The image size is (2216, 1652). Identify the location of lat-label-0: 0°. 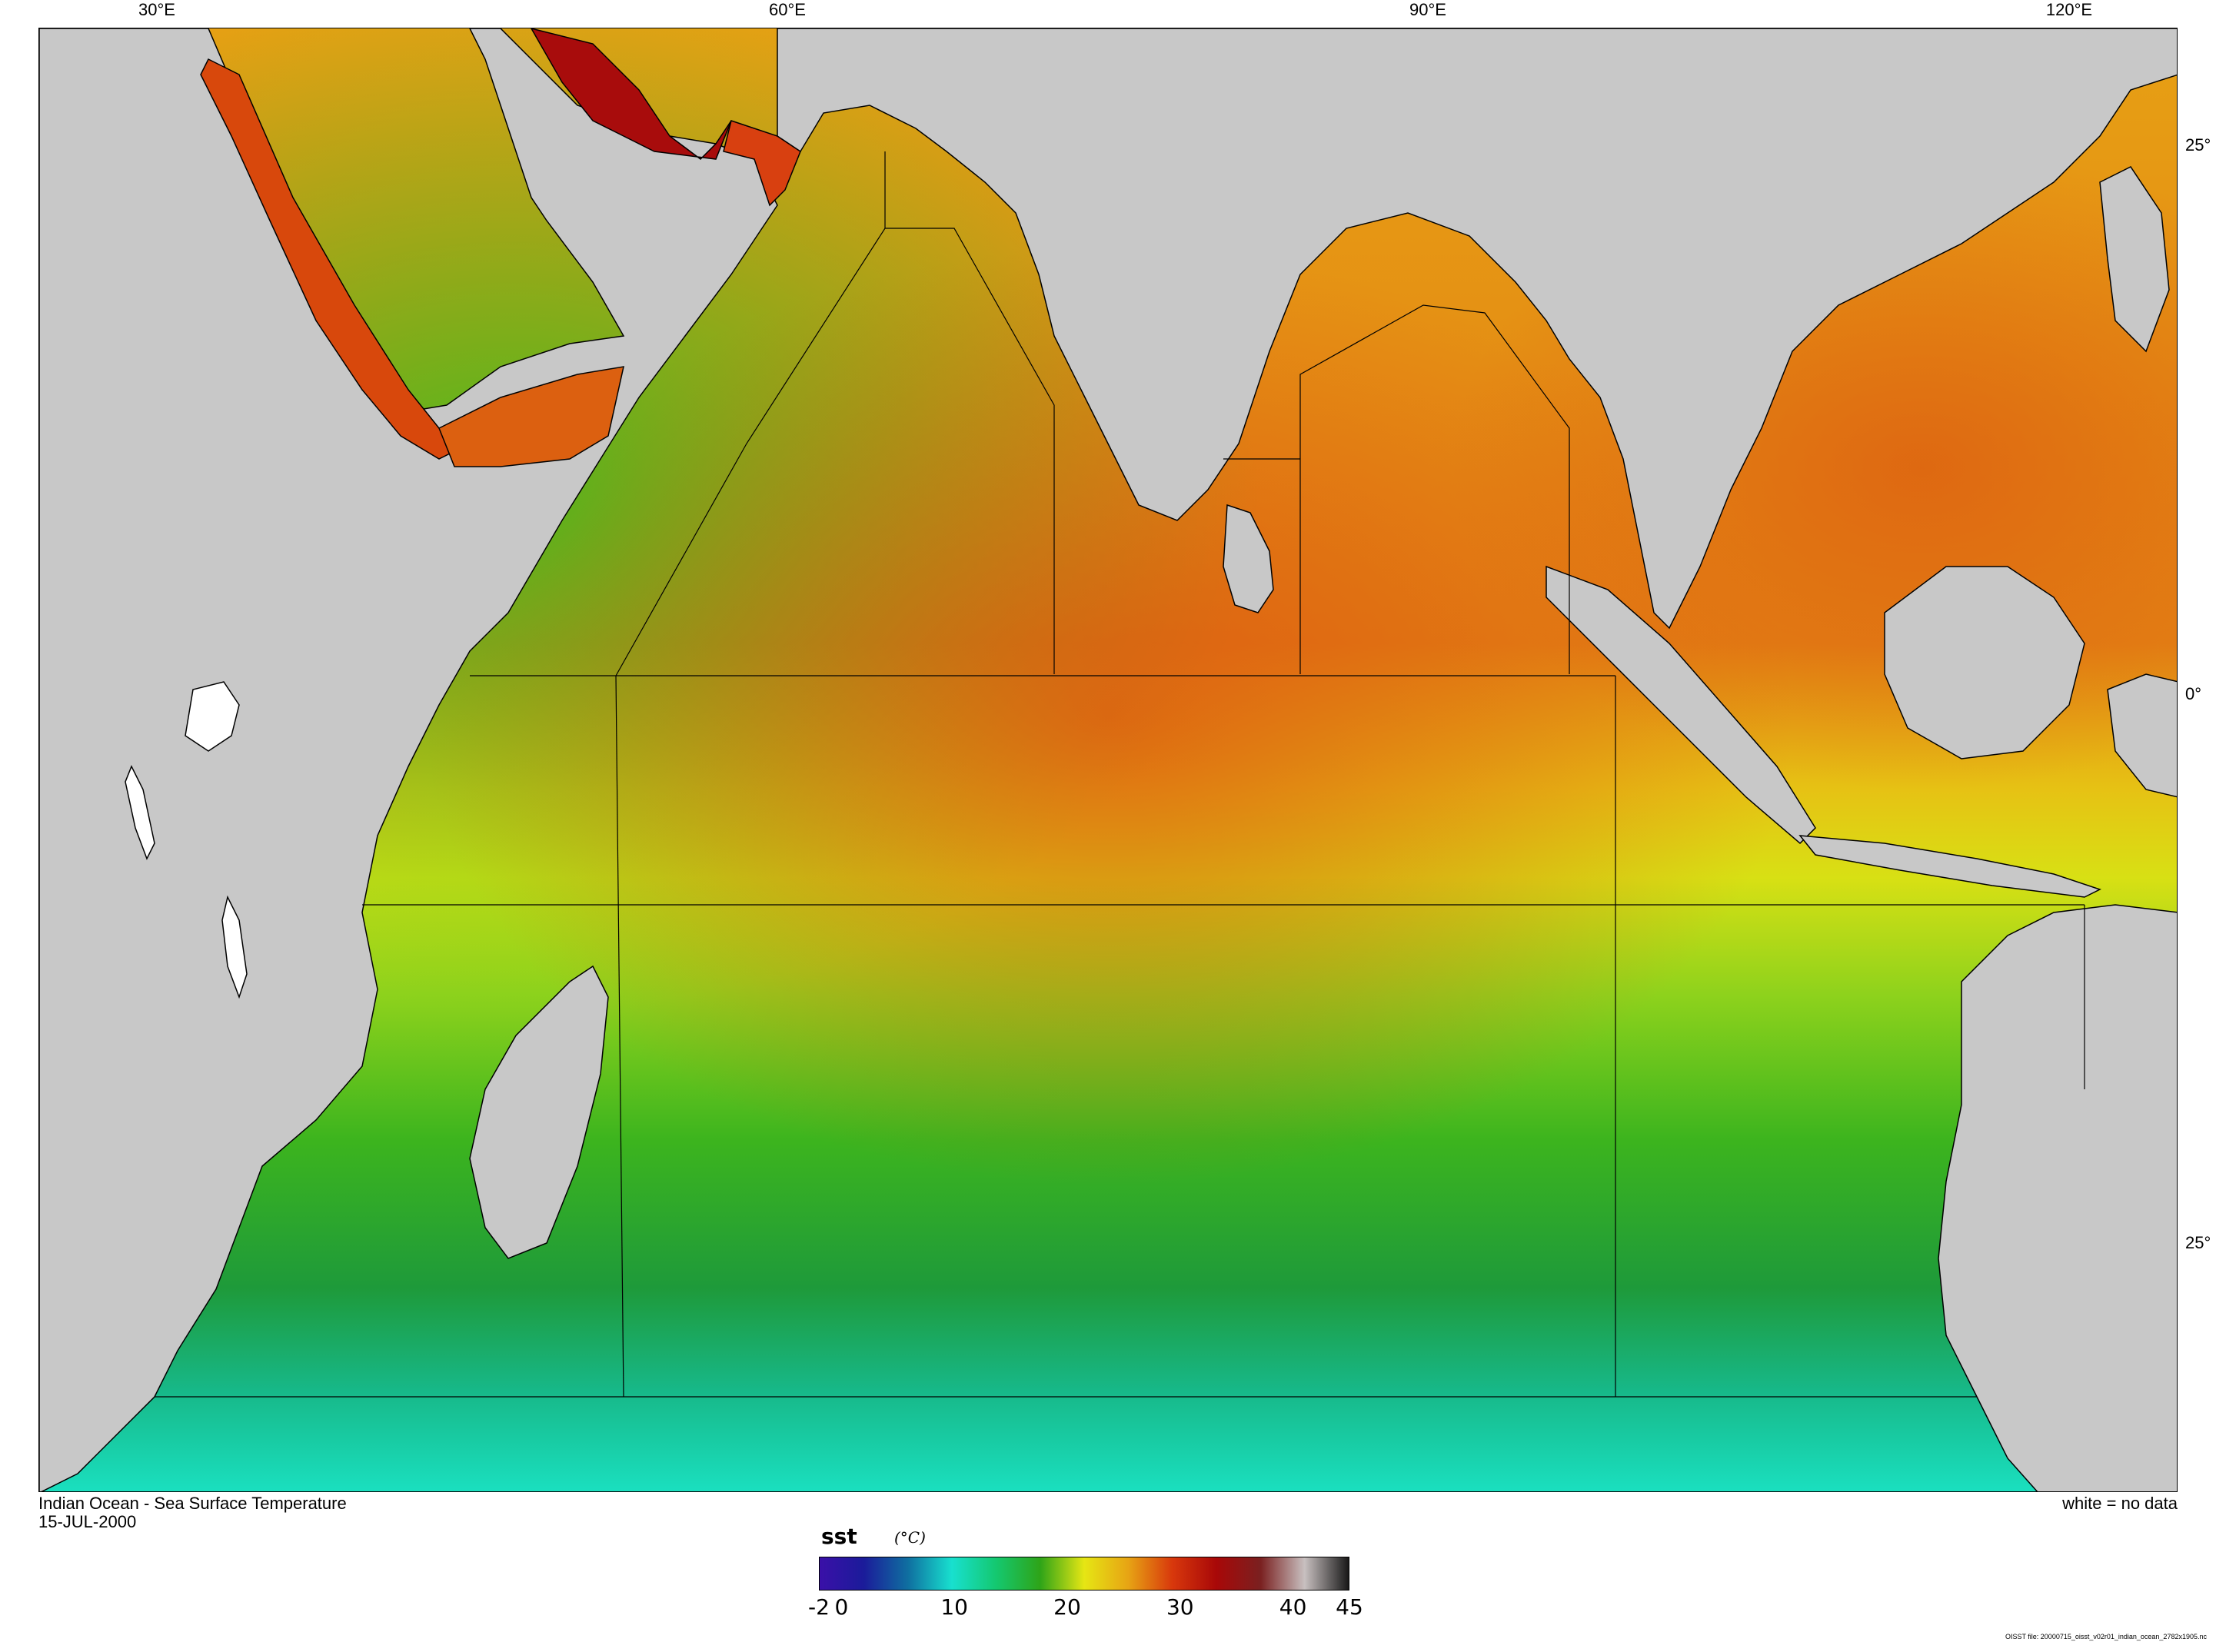
(2194, 693).